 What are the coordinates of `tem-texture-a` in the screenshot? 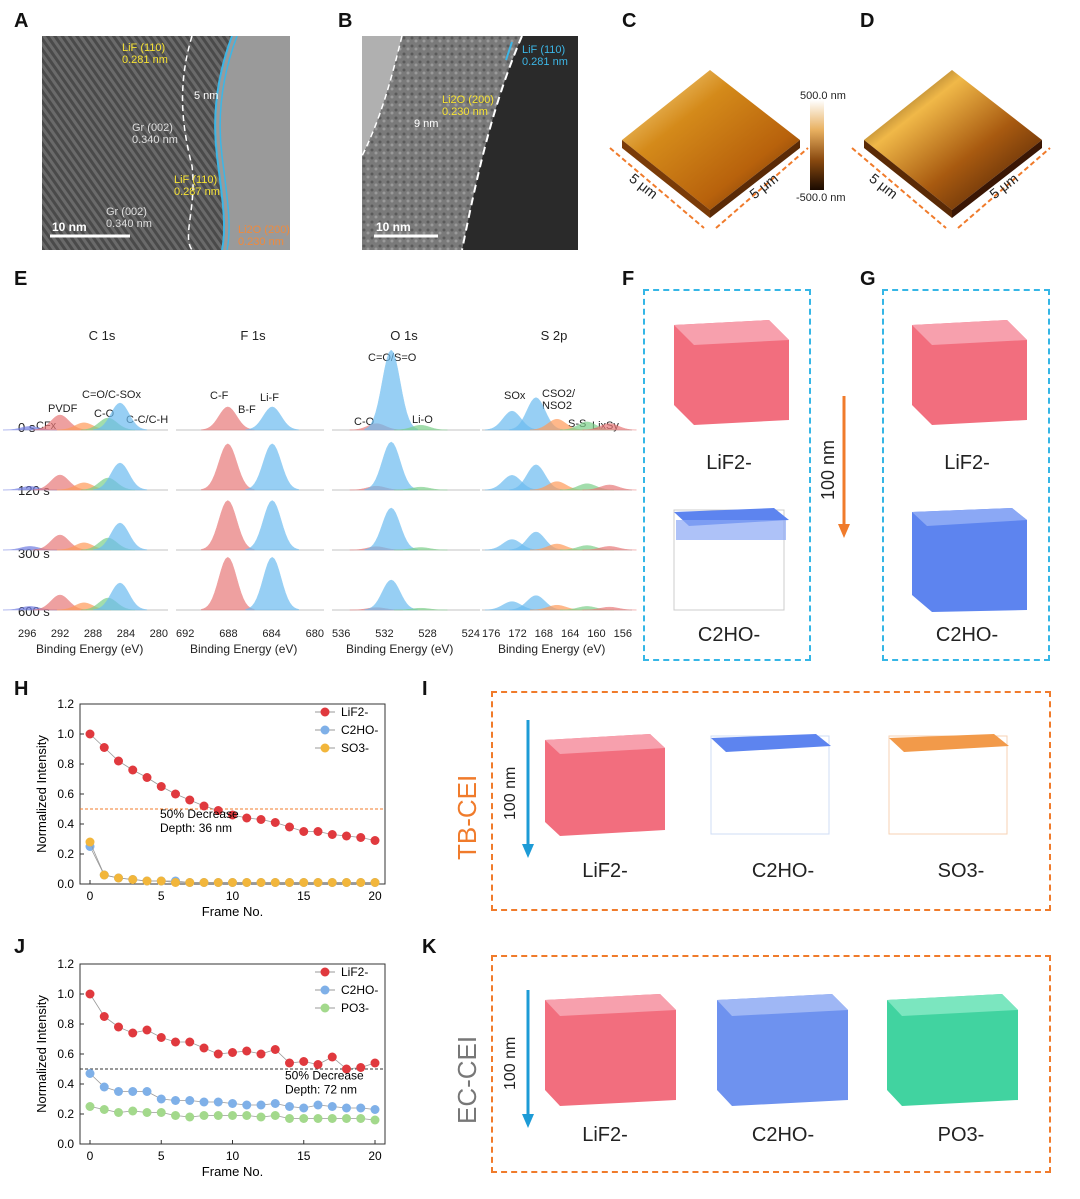 It's located at (166, 143).